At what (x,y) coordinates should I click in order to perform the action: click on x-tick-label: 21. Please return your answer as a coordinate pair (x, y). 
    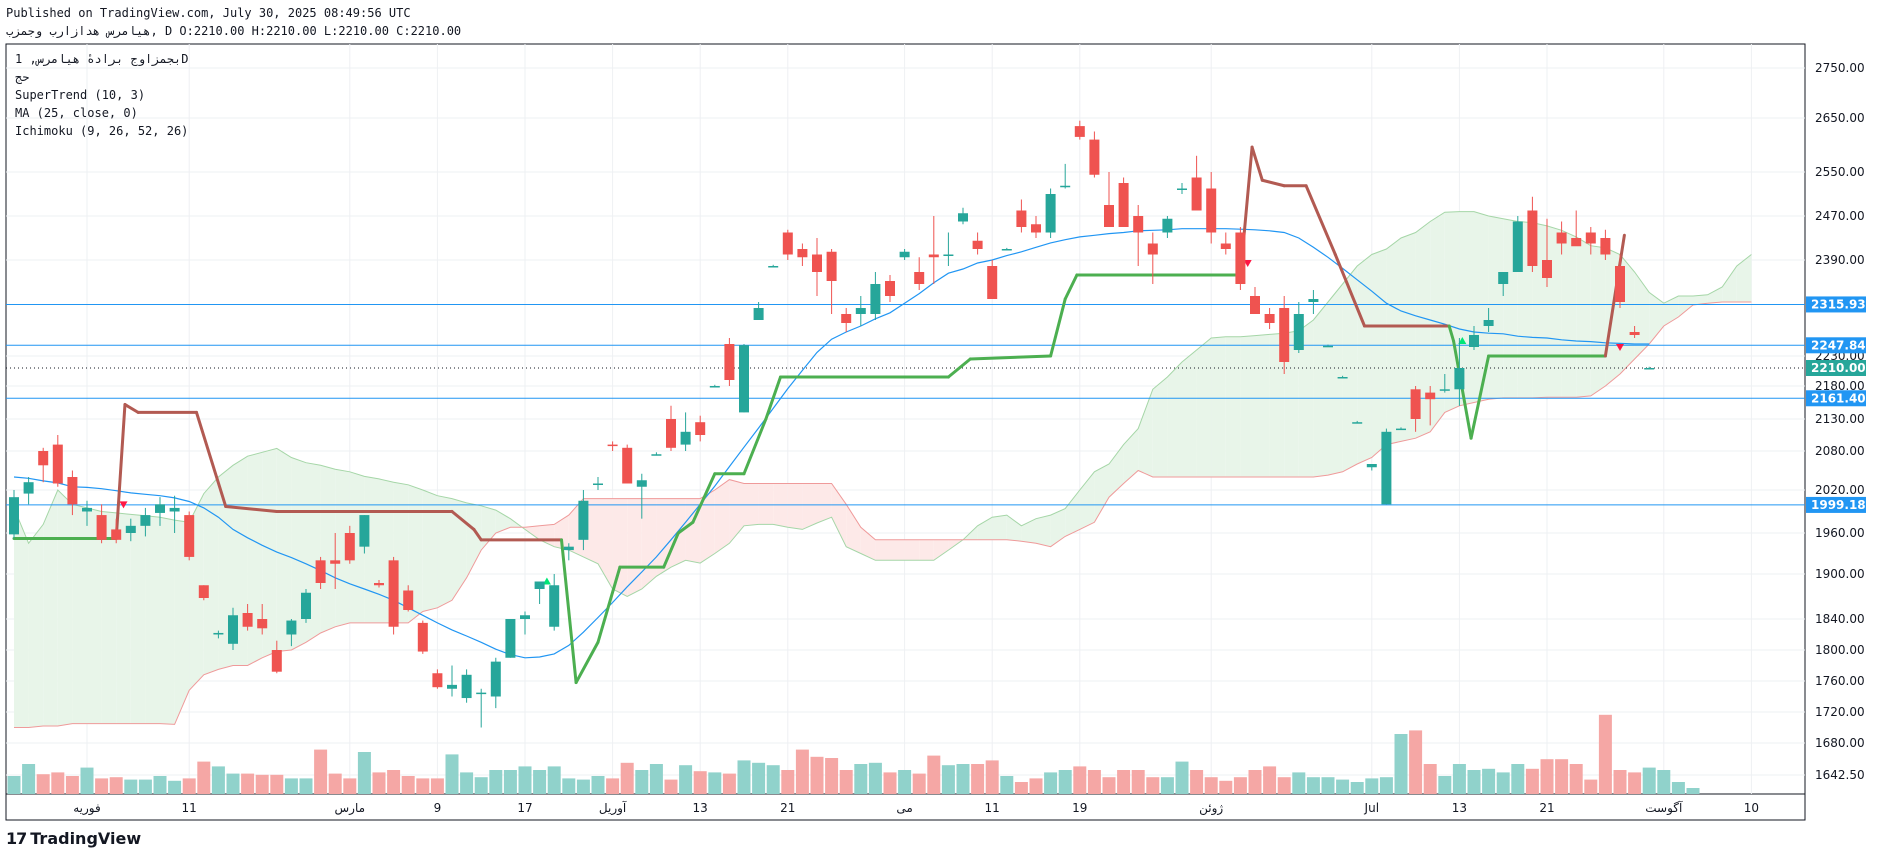
    Looking at the image, I should click on (787, 808).